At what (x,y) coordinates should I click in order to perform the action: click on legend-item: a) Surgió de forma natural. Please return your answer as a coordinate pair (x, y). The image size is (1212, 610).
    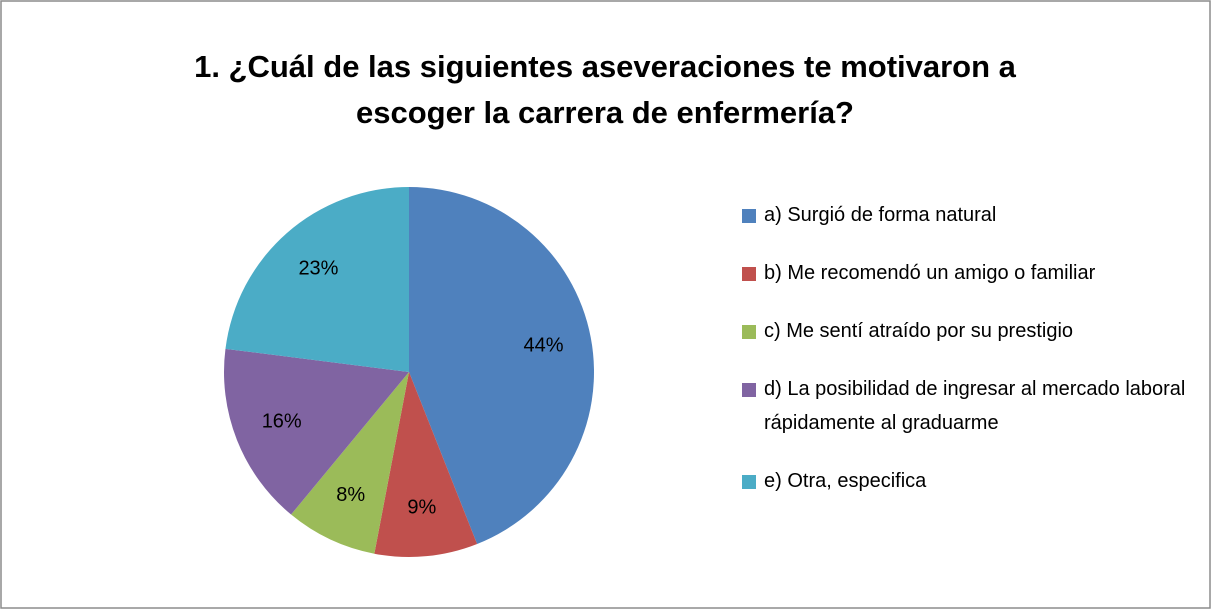
    Looking at the image, I should click on (970, 215).